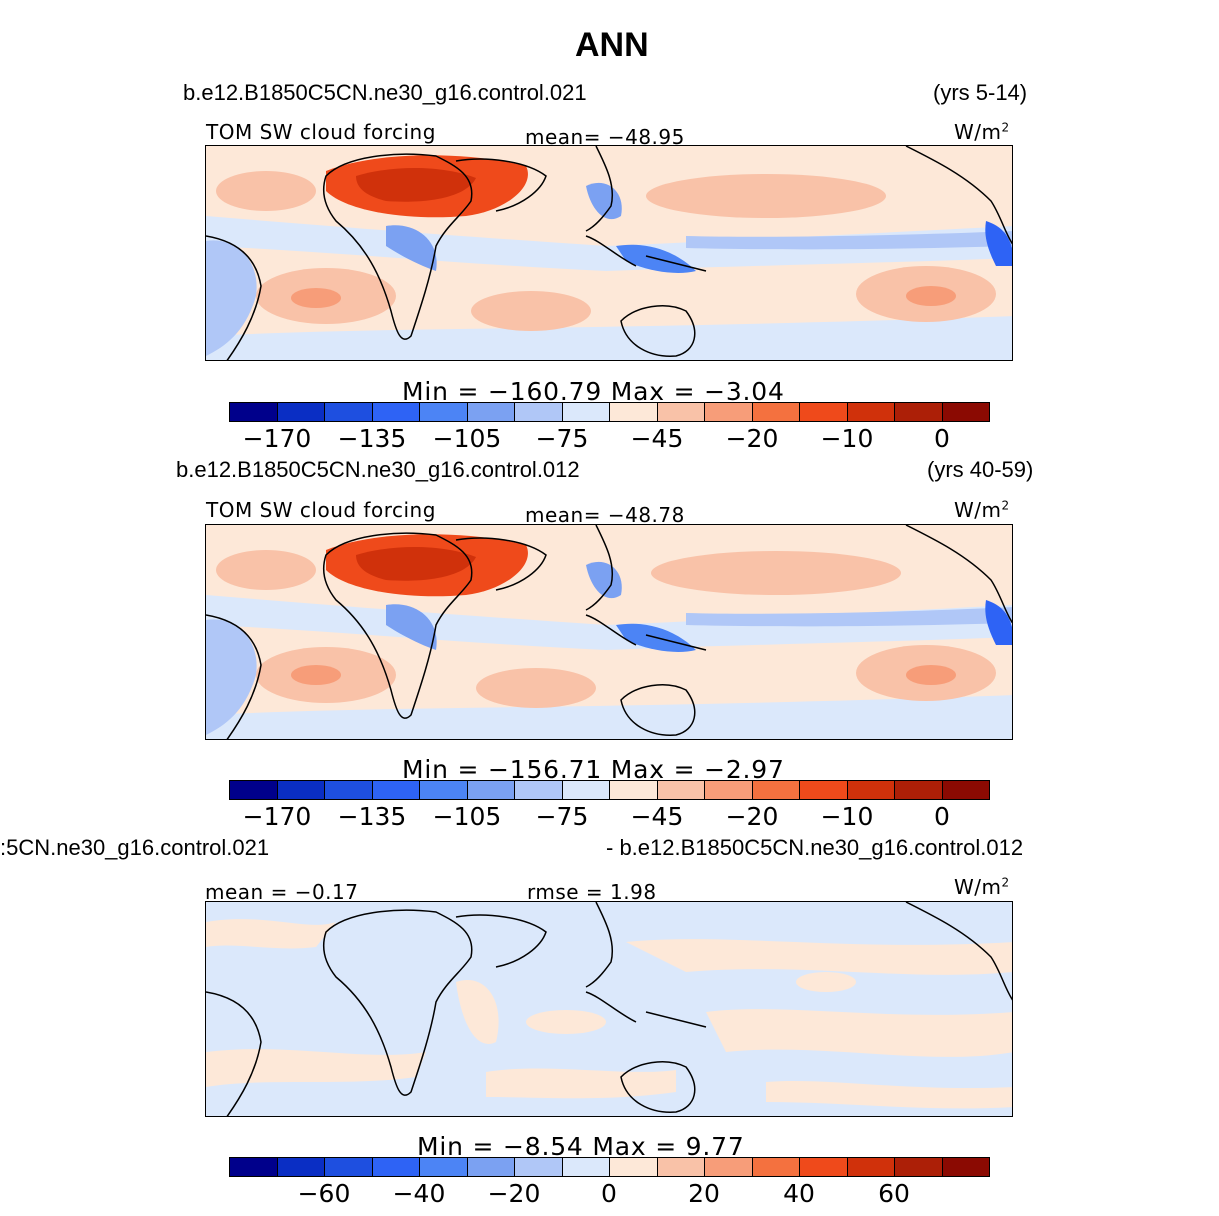 This screenshot has height=1216, width=1219. What do you see at coordinates (605, 515) in the screenshot?
I see `panel2-mean: mean= −48.78` at bounding box center [605, 515].